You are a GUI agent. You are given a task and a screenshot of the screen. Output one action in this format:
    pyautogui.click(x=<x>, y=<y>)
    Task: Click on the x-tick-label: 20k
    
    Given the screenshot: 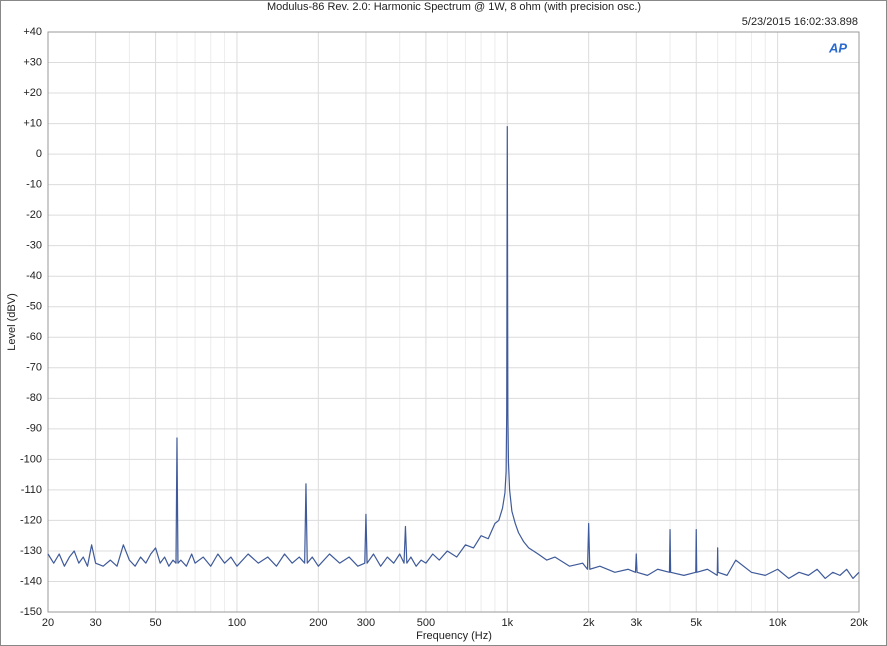 What is the action you would take?
    pyautogui.click(x=859, y=623)
    